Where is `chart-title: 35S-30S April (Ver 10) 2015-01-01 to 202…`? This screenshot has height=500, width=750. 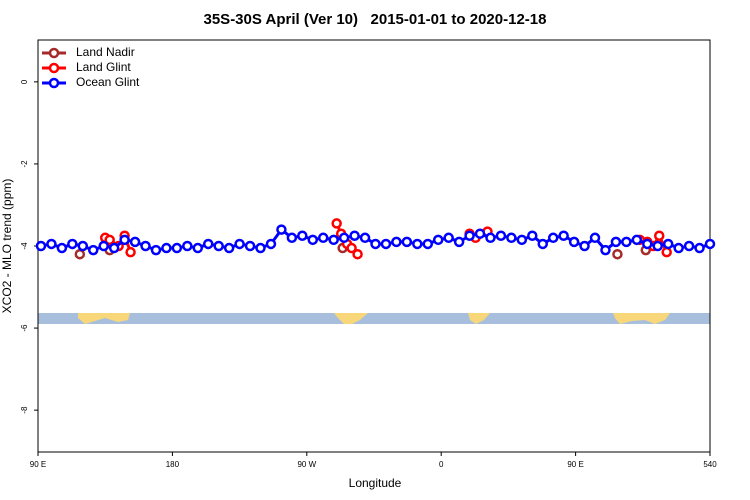
chart-title: 35S-30S April (Ver 10) 2015-01-01 to 202… is located at coordinates (375, 19).